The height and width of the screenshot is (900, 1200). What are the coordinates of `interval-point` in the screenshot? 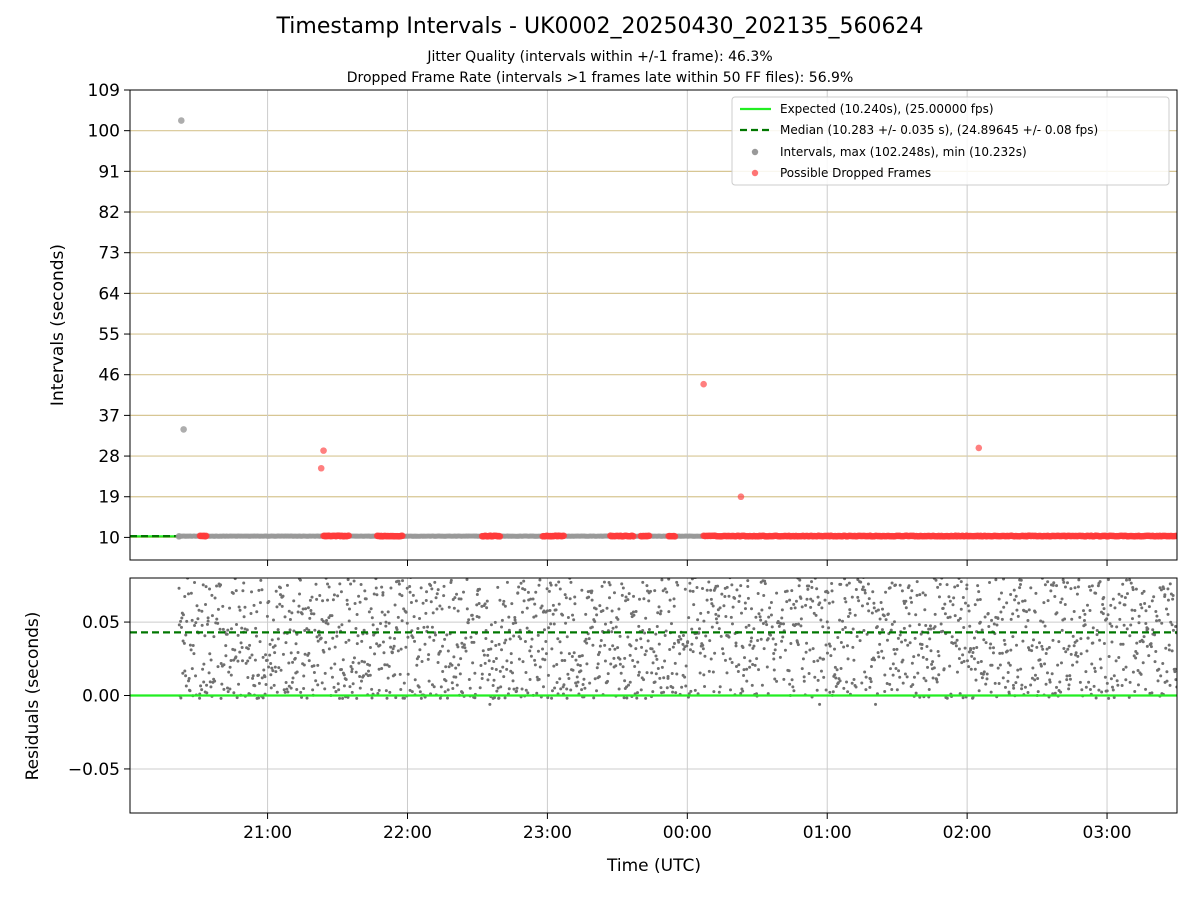 It's located at (183, 429).